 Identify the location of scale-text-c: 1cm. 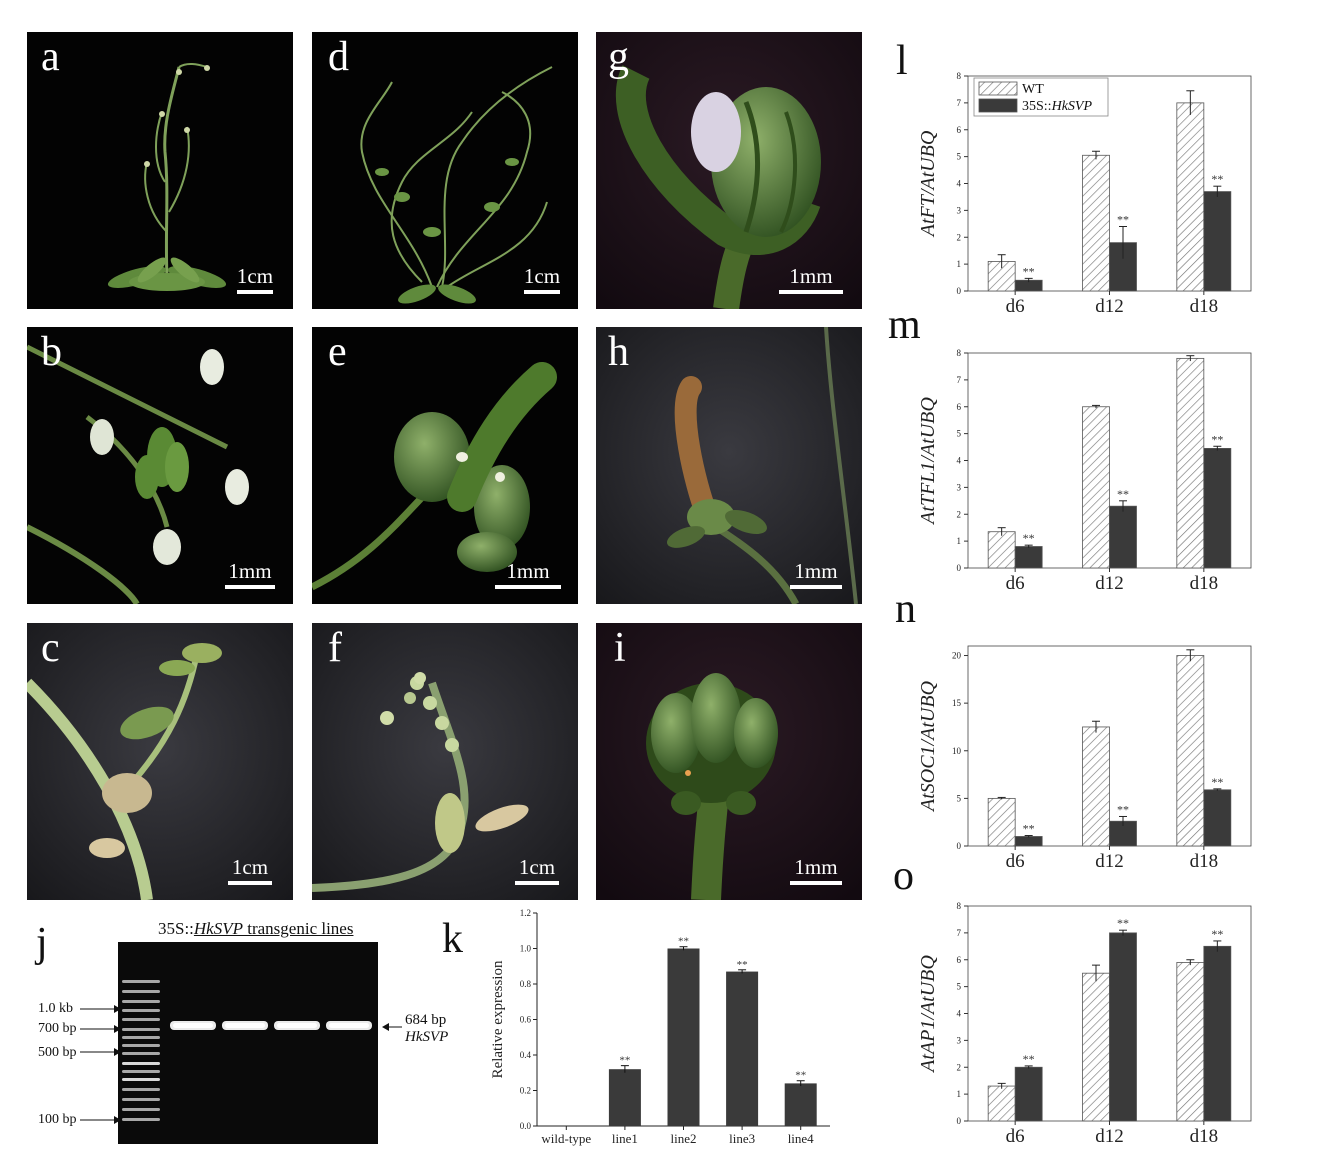
(250, 867).